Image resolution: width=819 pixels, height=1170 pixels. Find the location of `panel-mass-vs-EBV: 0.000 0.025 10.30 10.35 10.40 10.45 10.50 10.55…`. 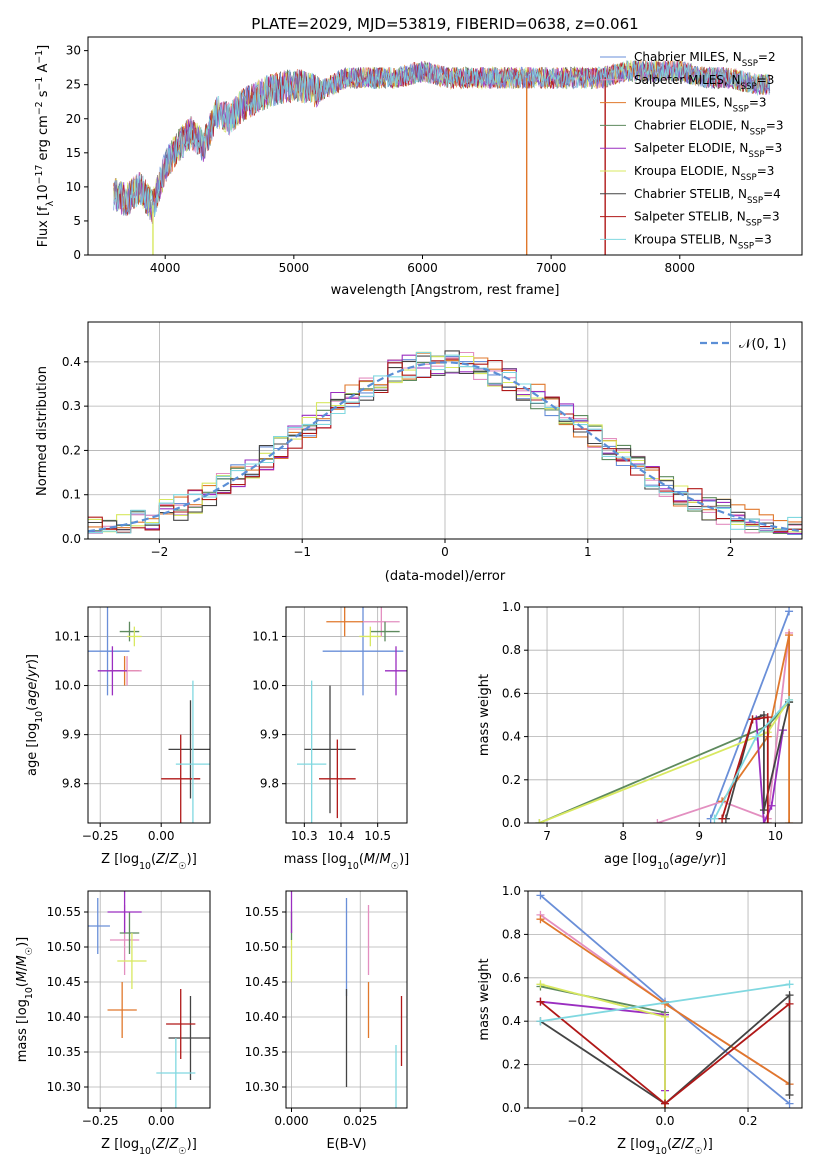

panel-mass-vs-EBV: 0.000 0.025 10.30 10.35 10.40 10.45 10.50 10.55… is located at coordinates (326, 1021).